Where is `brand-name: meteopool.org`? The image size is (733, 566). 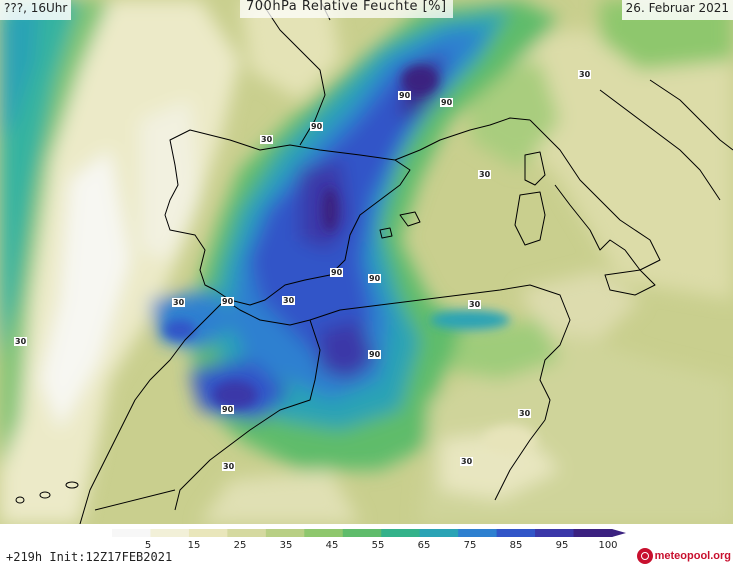 brand-name: meteopool.org is located at coordinates (692, 556).